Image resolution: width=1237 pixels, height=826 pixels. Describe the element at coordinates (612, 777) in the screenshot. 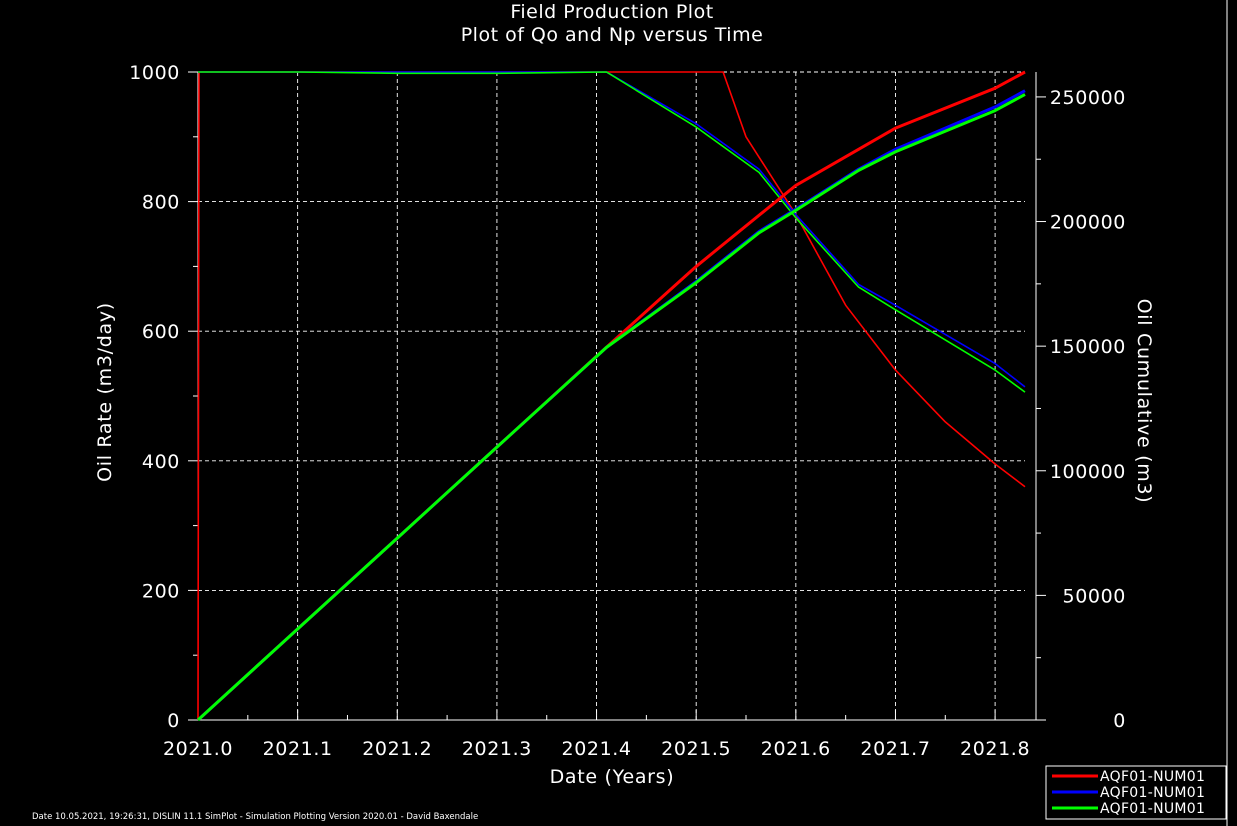

I see `x-axis-title: Date (Years)` at that location.